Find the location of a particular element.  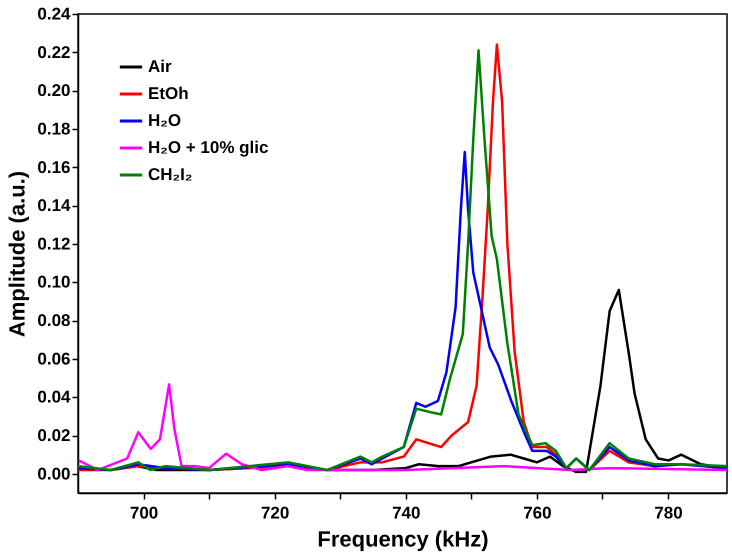

x-tick-label: 720 is located at coordinates (275, 513).